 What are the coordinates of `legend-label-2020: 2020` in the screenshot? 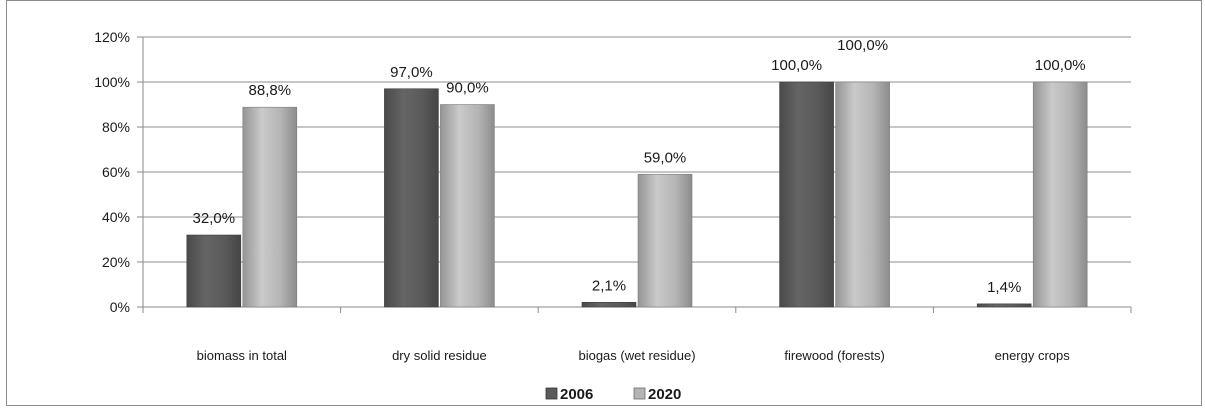 It's located at (664, 394).